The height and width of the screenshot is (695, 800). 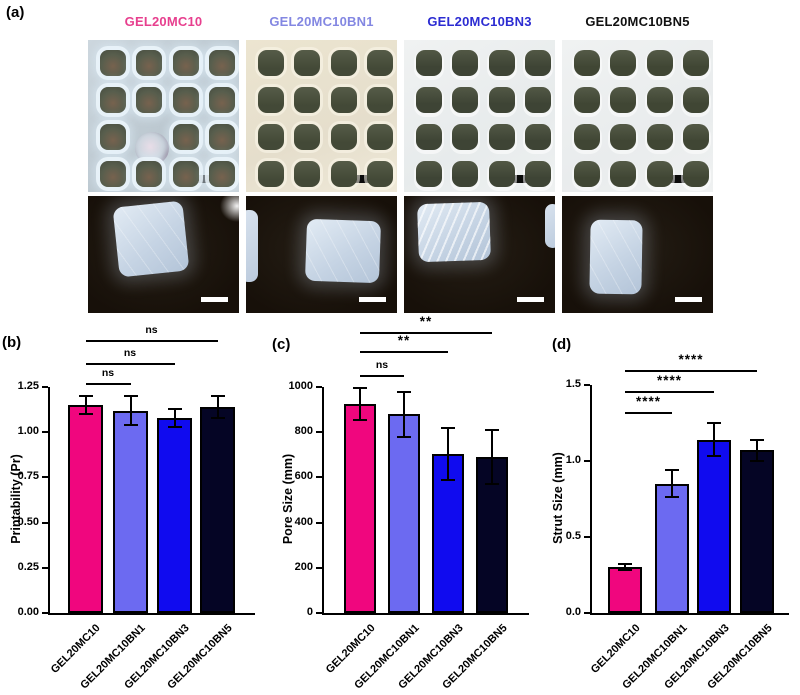 What do you see at coordinates (288, 499) in the screenshot?
I see `y-axis-title: Pore Size (mm)` at bounding box center [288, 499].